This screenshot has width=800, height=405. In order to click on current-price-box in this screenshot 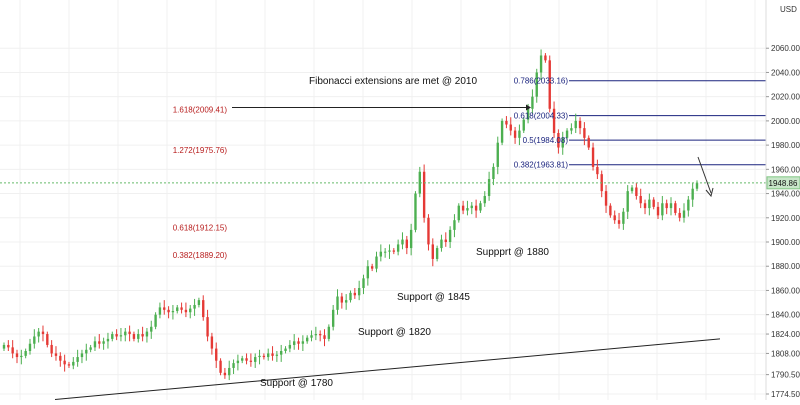, I will do `click(783, 183)`.